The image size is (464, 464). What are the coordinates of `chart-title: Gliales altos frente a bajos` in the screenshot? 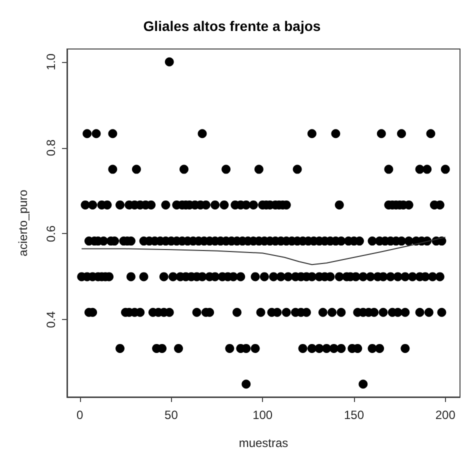 It's located at (232, 26).